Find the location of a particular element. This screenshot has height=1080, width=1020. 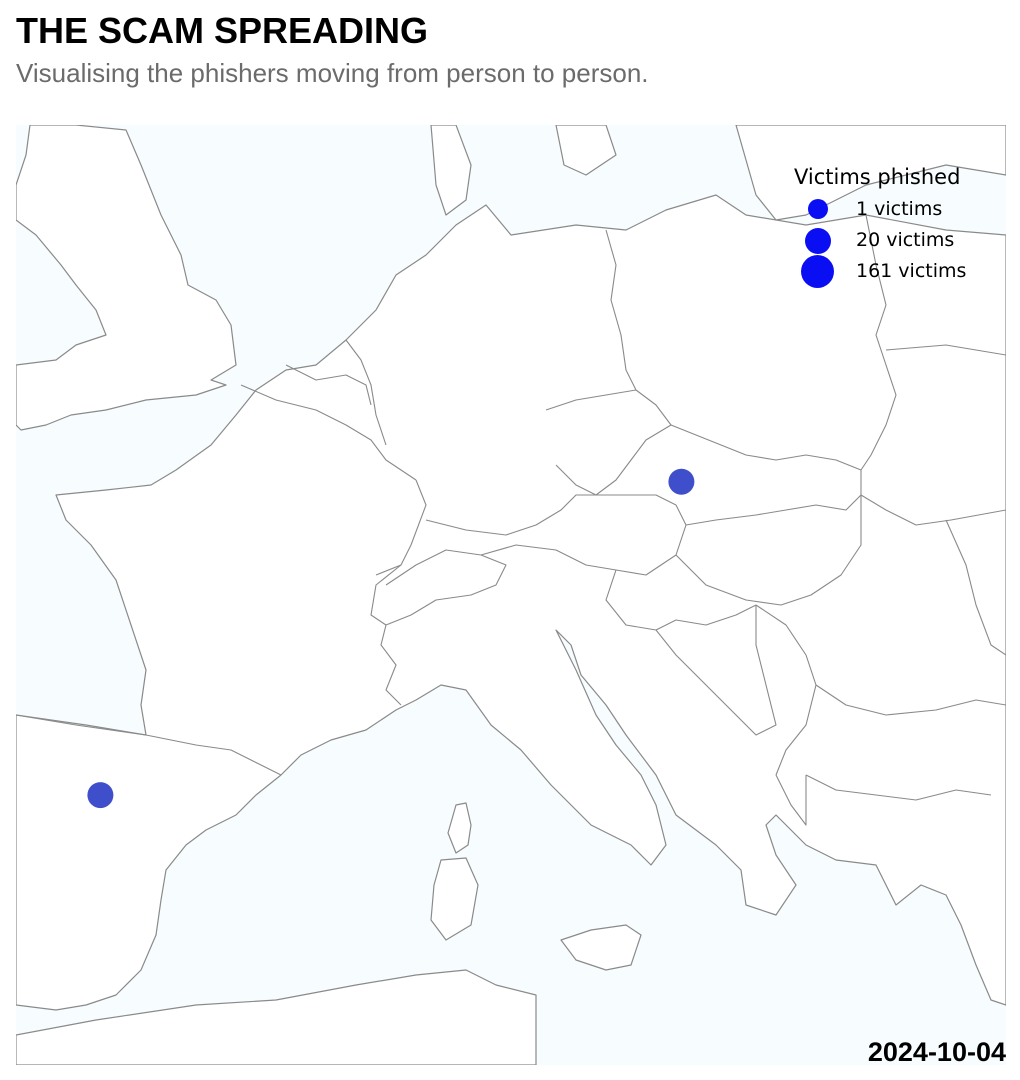

scam-marker-vienna is located at coordinates (681, 481).